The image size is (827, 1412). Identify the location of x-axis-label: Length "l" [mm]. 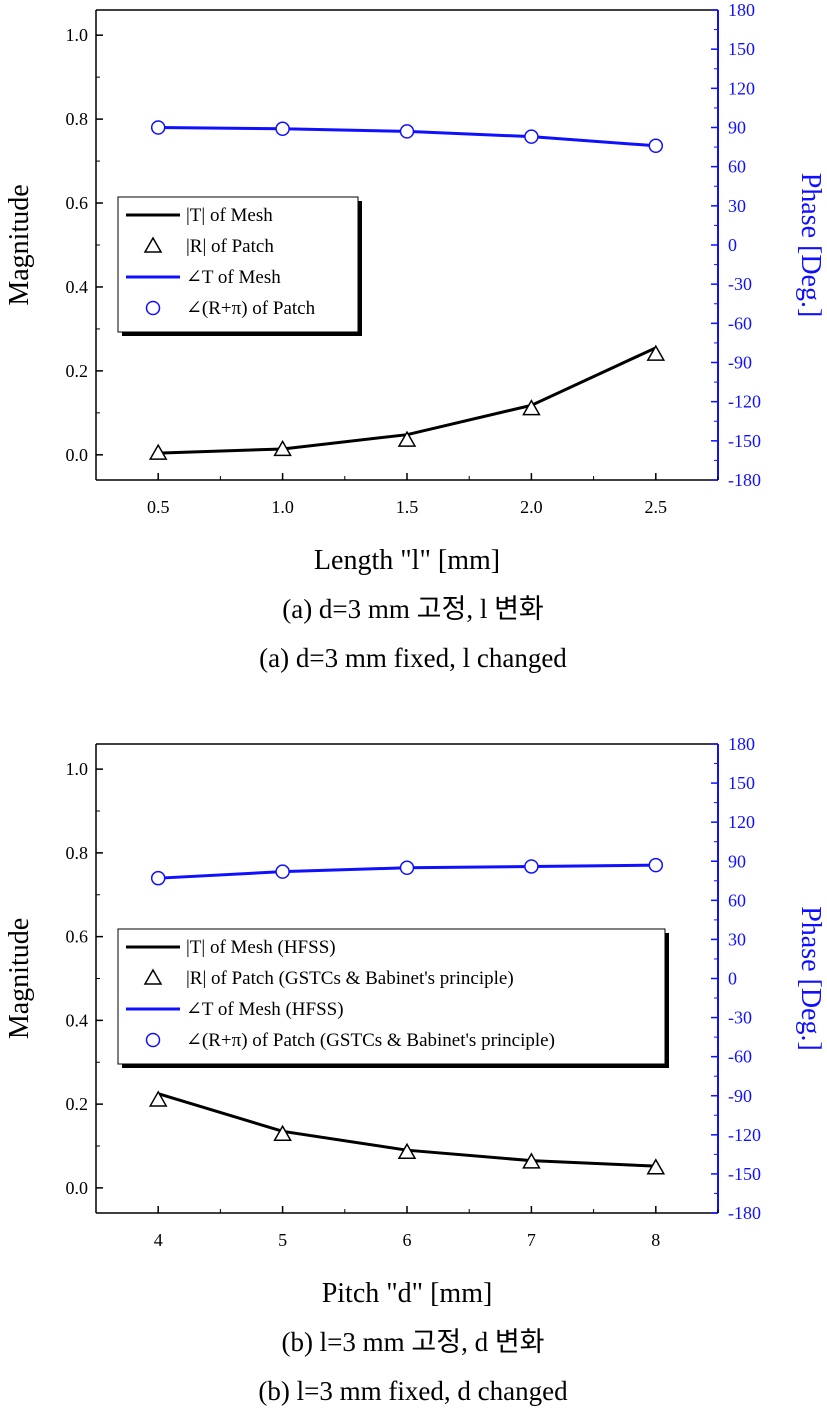
(407, 560).